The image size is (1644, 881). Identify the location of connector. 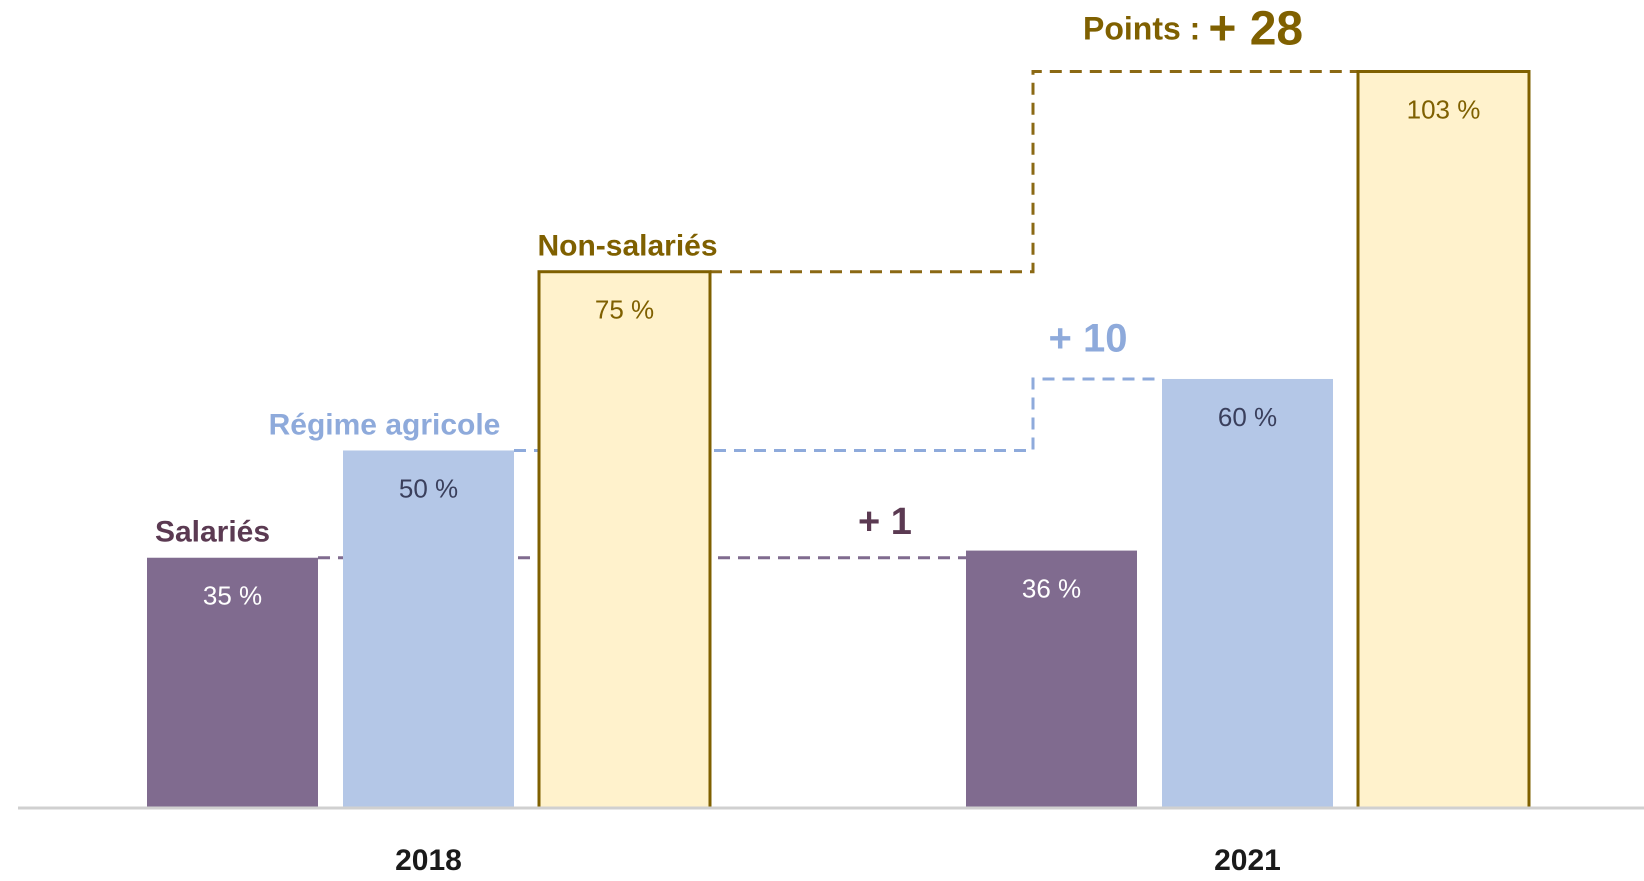
(1034, 172).